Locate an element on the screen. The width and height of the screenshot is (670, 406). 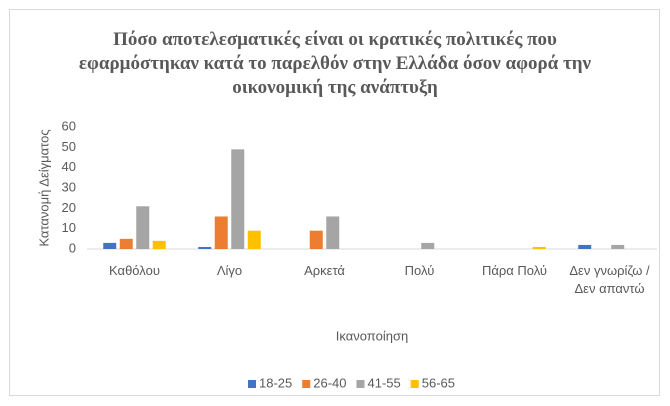
x-tick-label: Αρκετά is located at coordinates (324, 270).